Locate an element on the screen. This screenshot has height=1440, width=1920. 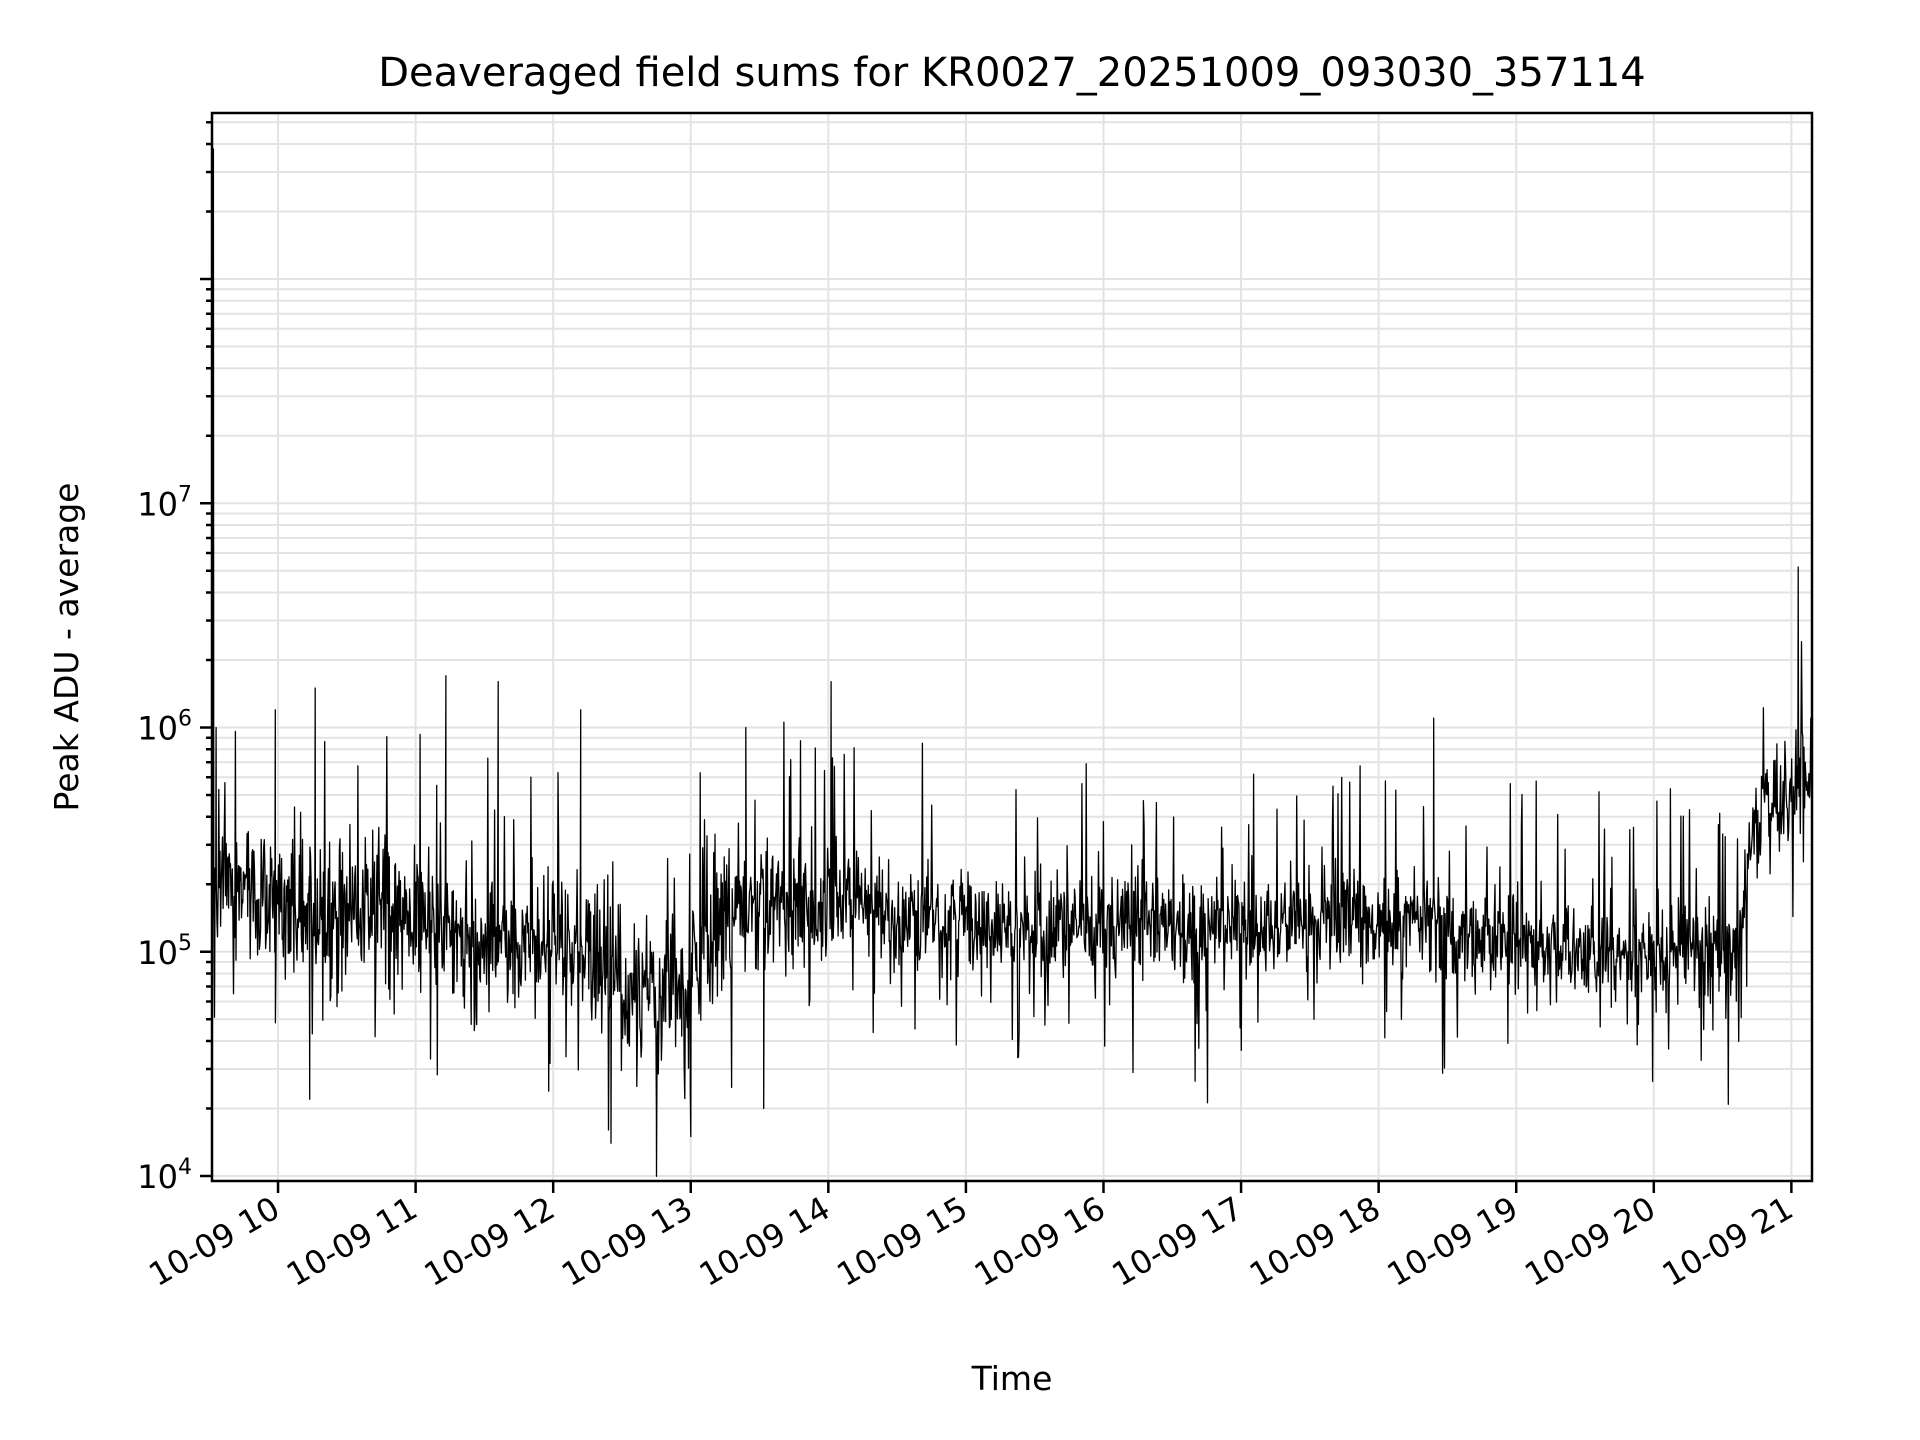
y-tick-label: 105 is located at coordinates (164, 951).